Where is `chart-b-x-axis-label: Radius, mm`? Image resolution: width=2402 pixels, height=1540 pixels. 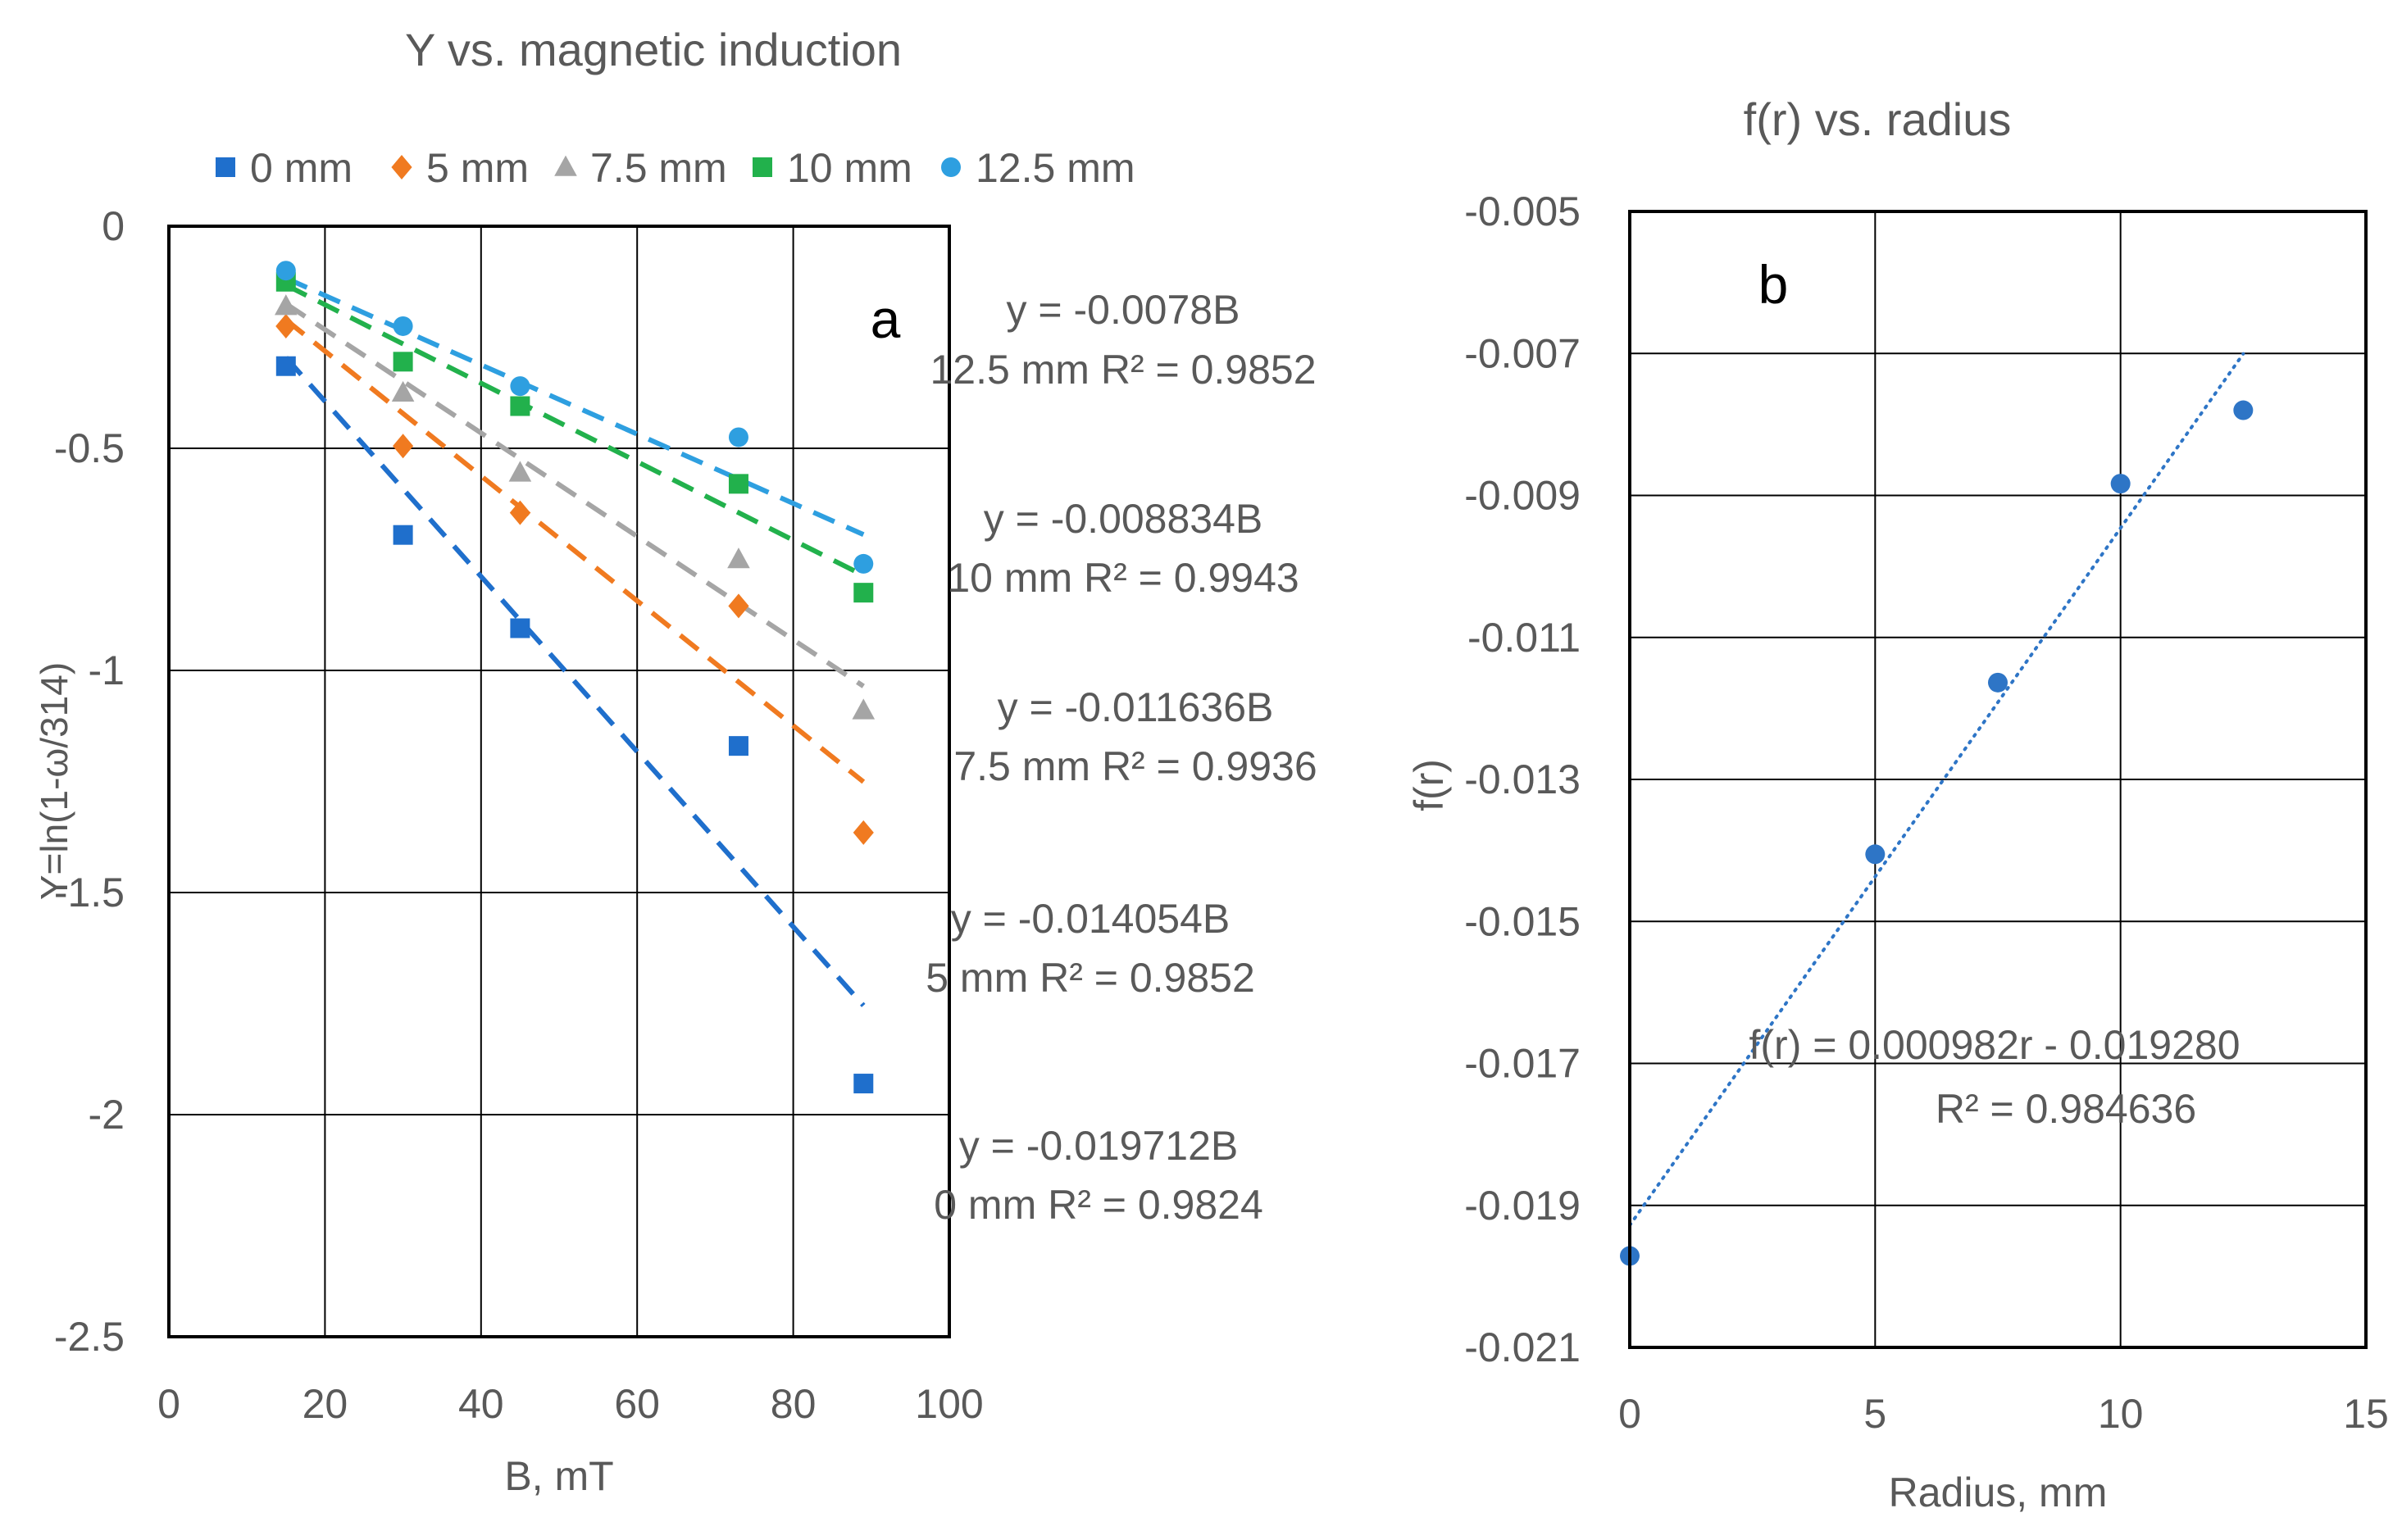
chart-b-x-axis-label: Radius, mm is located at coordinates (1998, 1492).